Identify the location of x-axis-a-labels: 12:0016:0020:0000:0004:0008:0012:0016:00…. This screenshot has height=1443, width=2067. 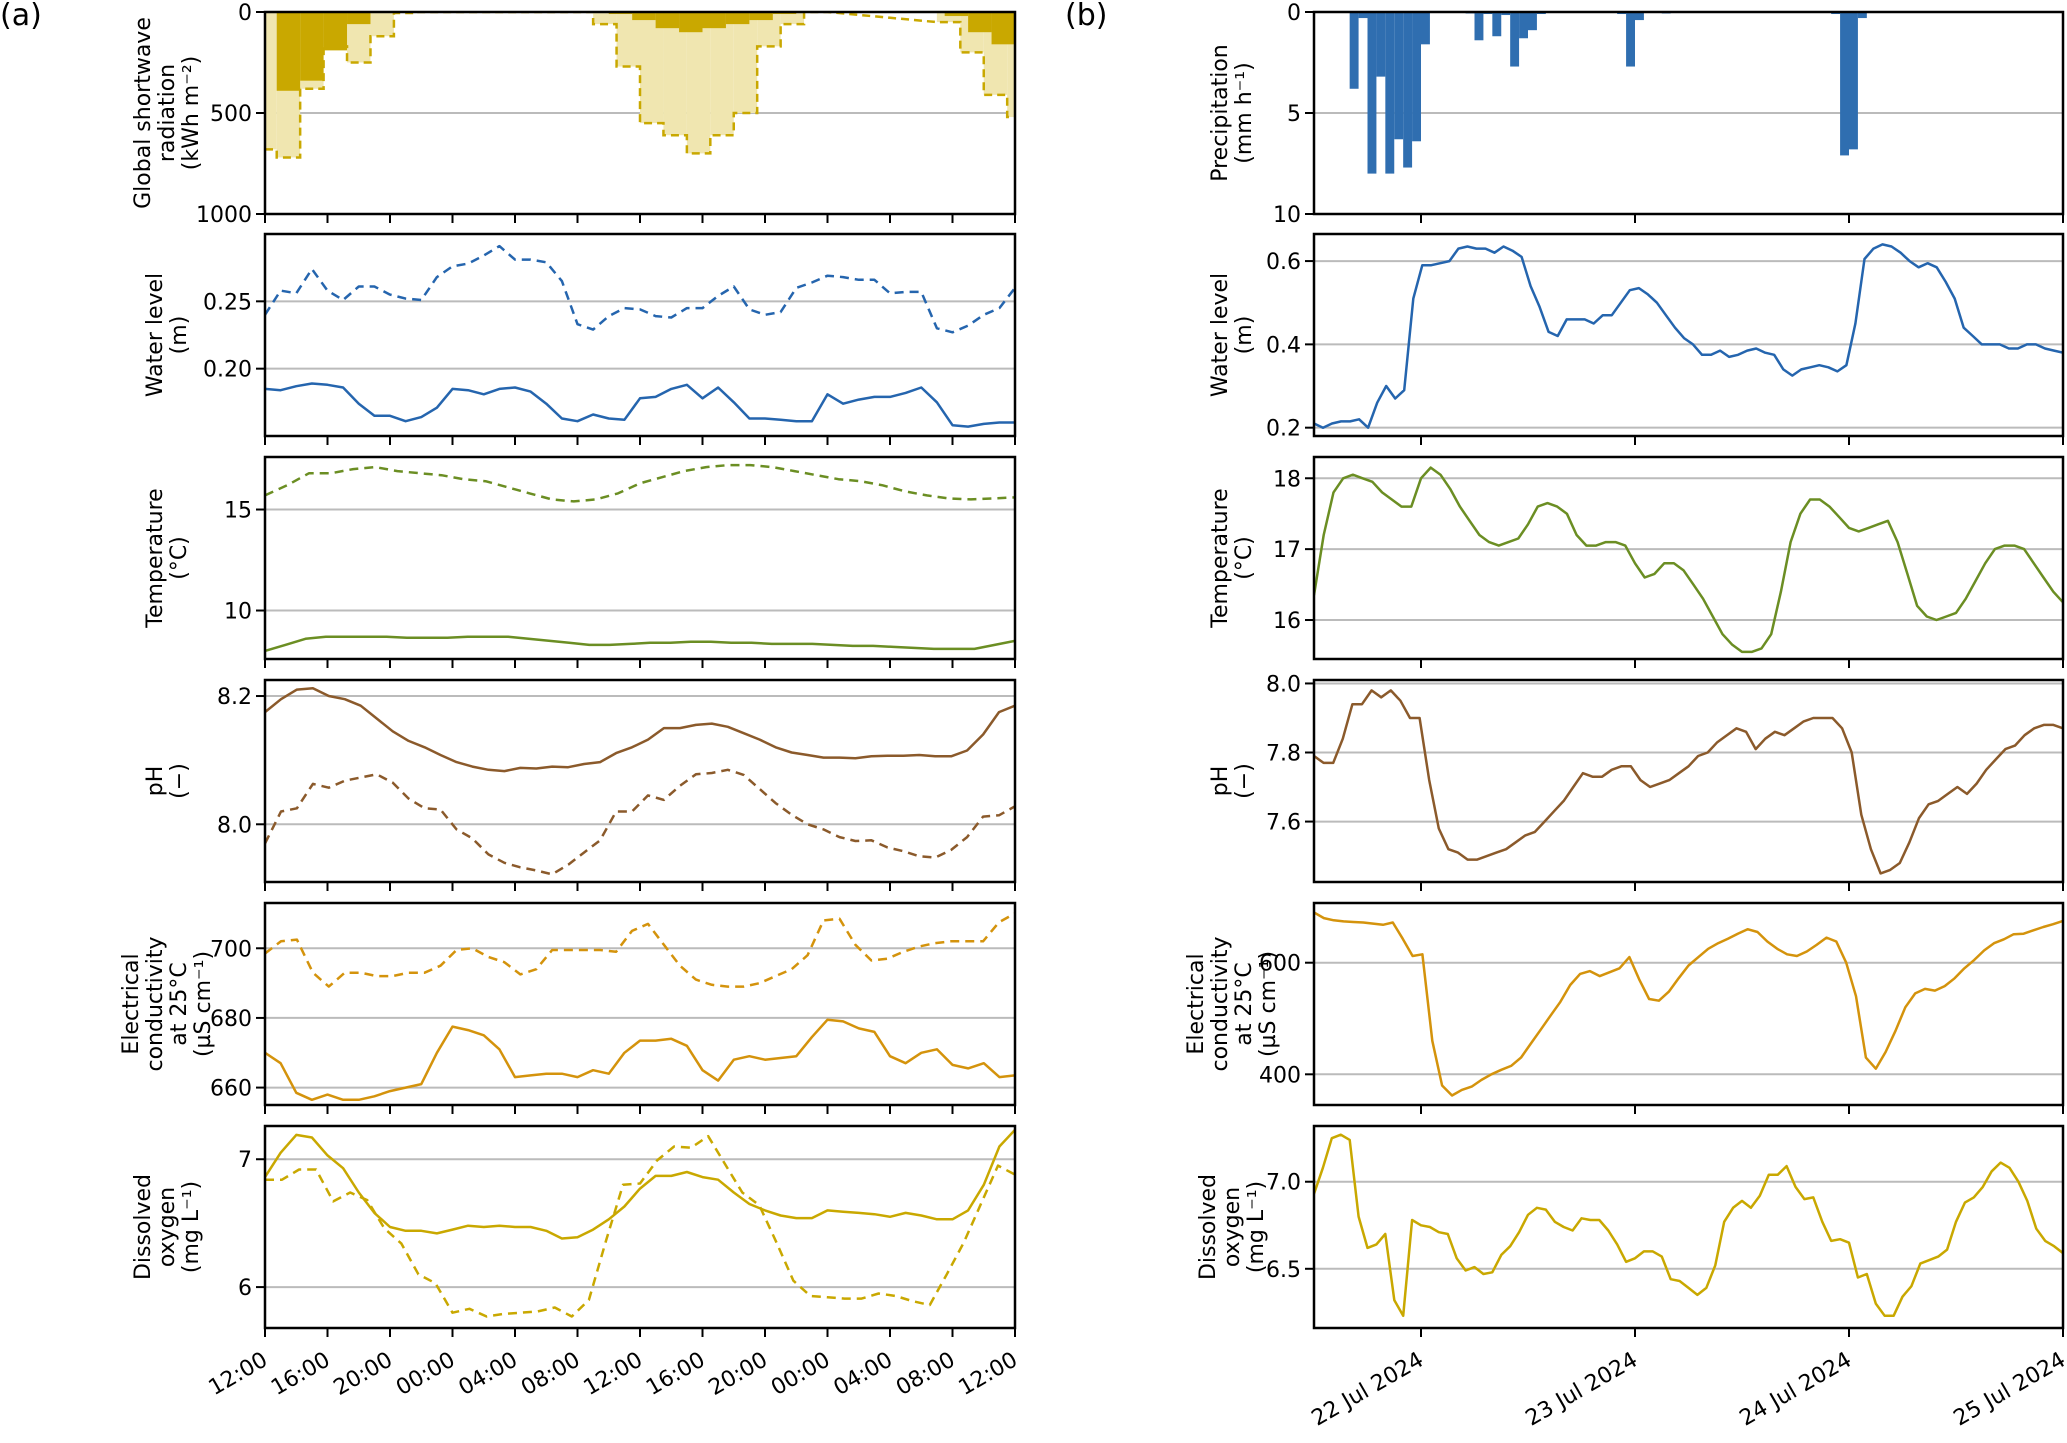
(613, 1374).